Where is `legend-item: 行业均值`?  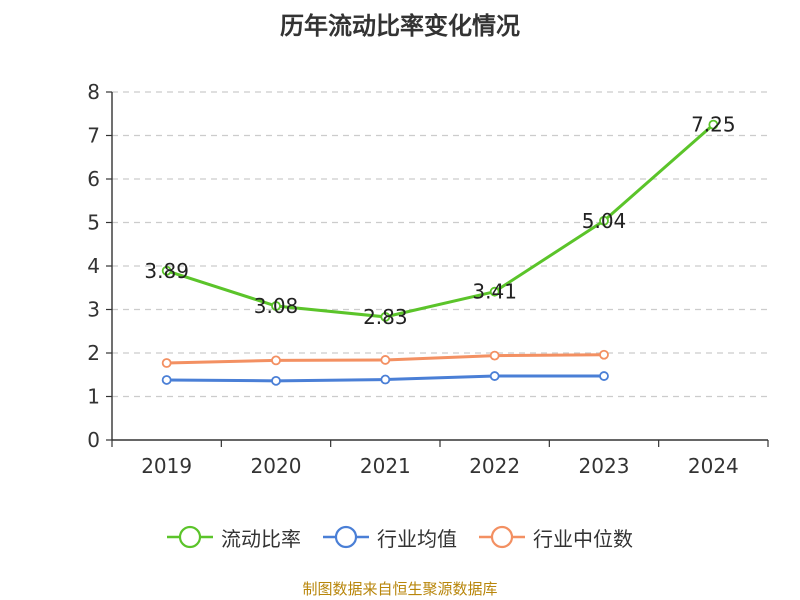
legend-item: 行业均值 is located at coordinates (390, 537).